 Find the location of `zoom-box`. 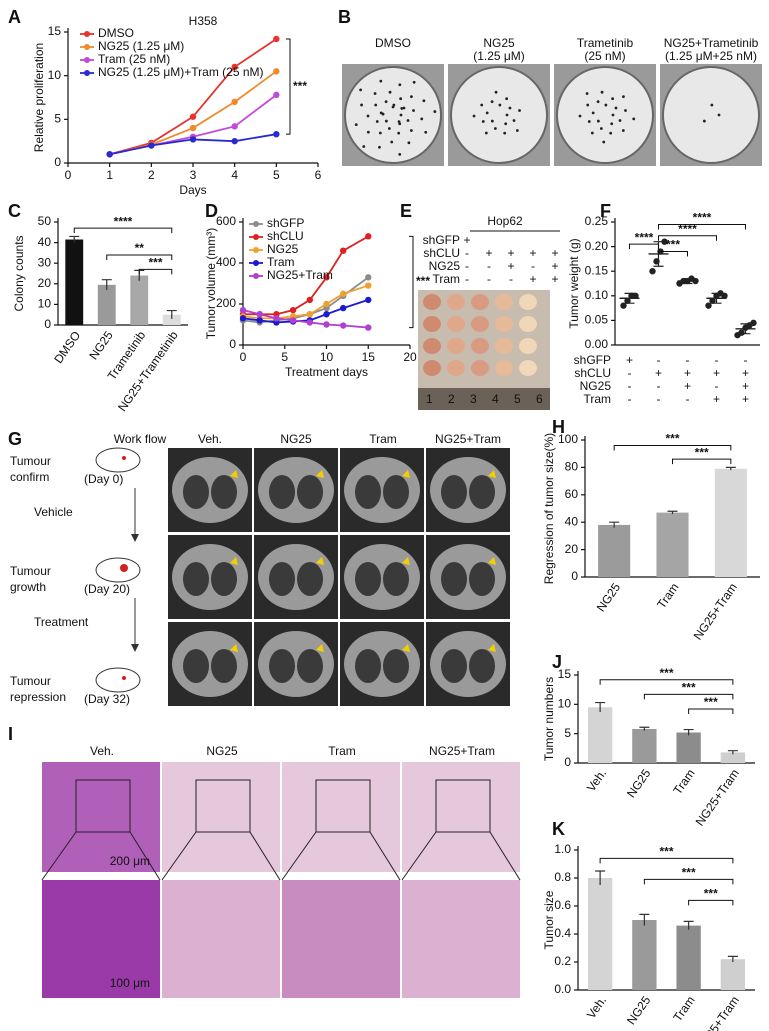

zoom-box is located at coordinates (103, 806).